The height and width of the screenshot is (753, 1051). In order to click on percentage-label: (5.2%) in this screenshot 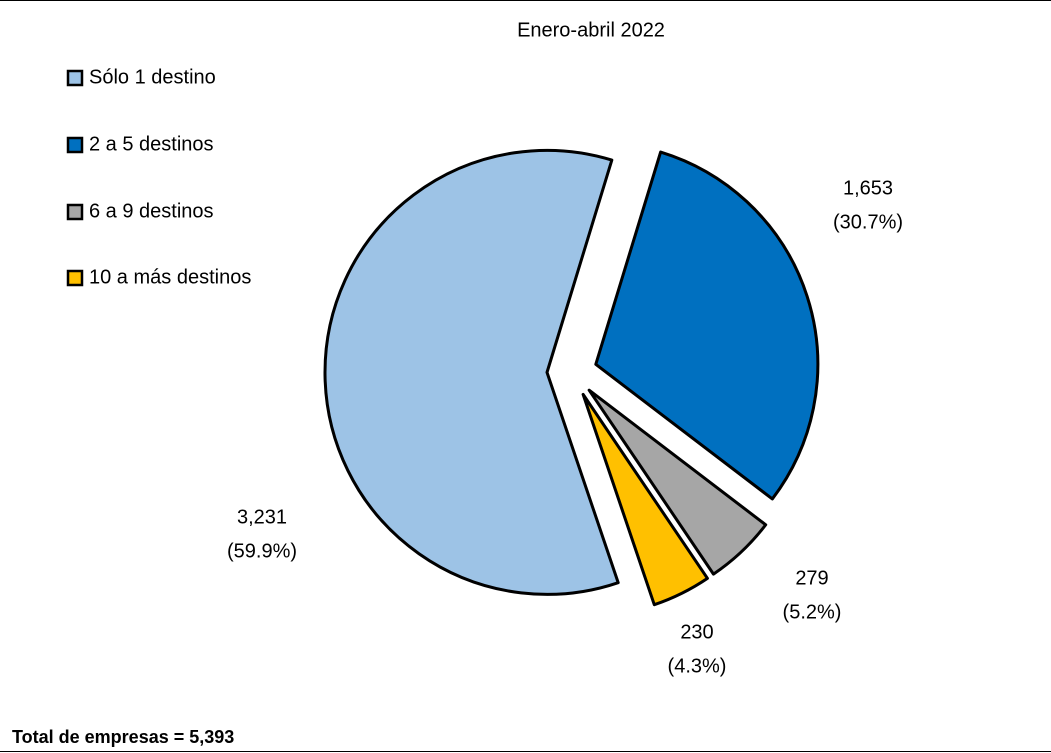, I will do `click(812, 612)`.